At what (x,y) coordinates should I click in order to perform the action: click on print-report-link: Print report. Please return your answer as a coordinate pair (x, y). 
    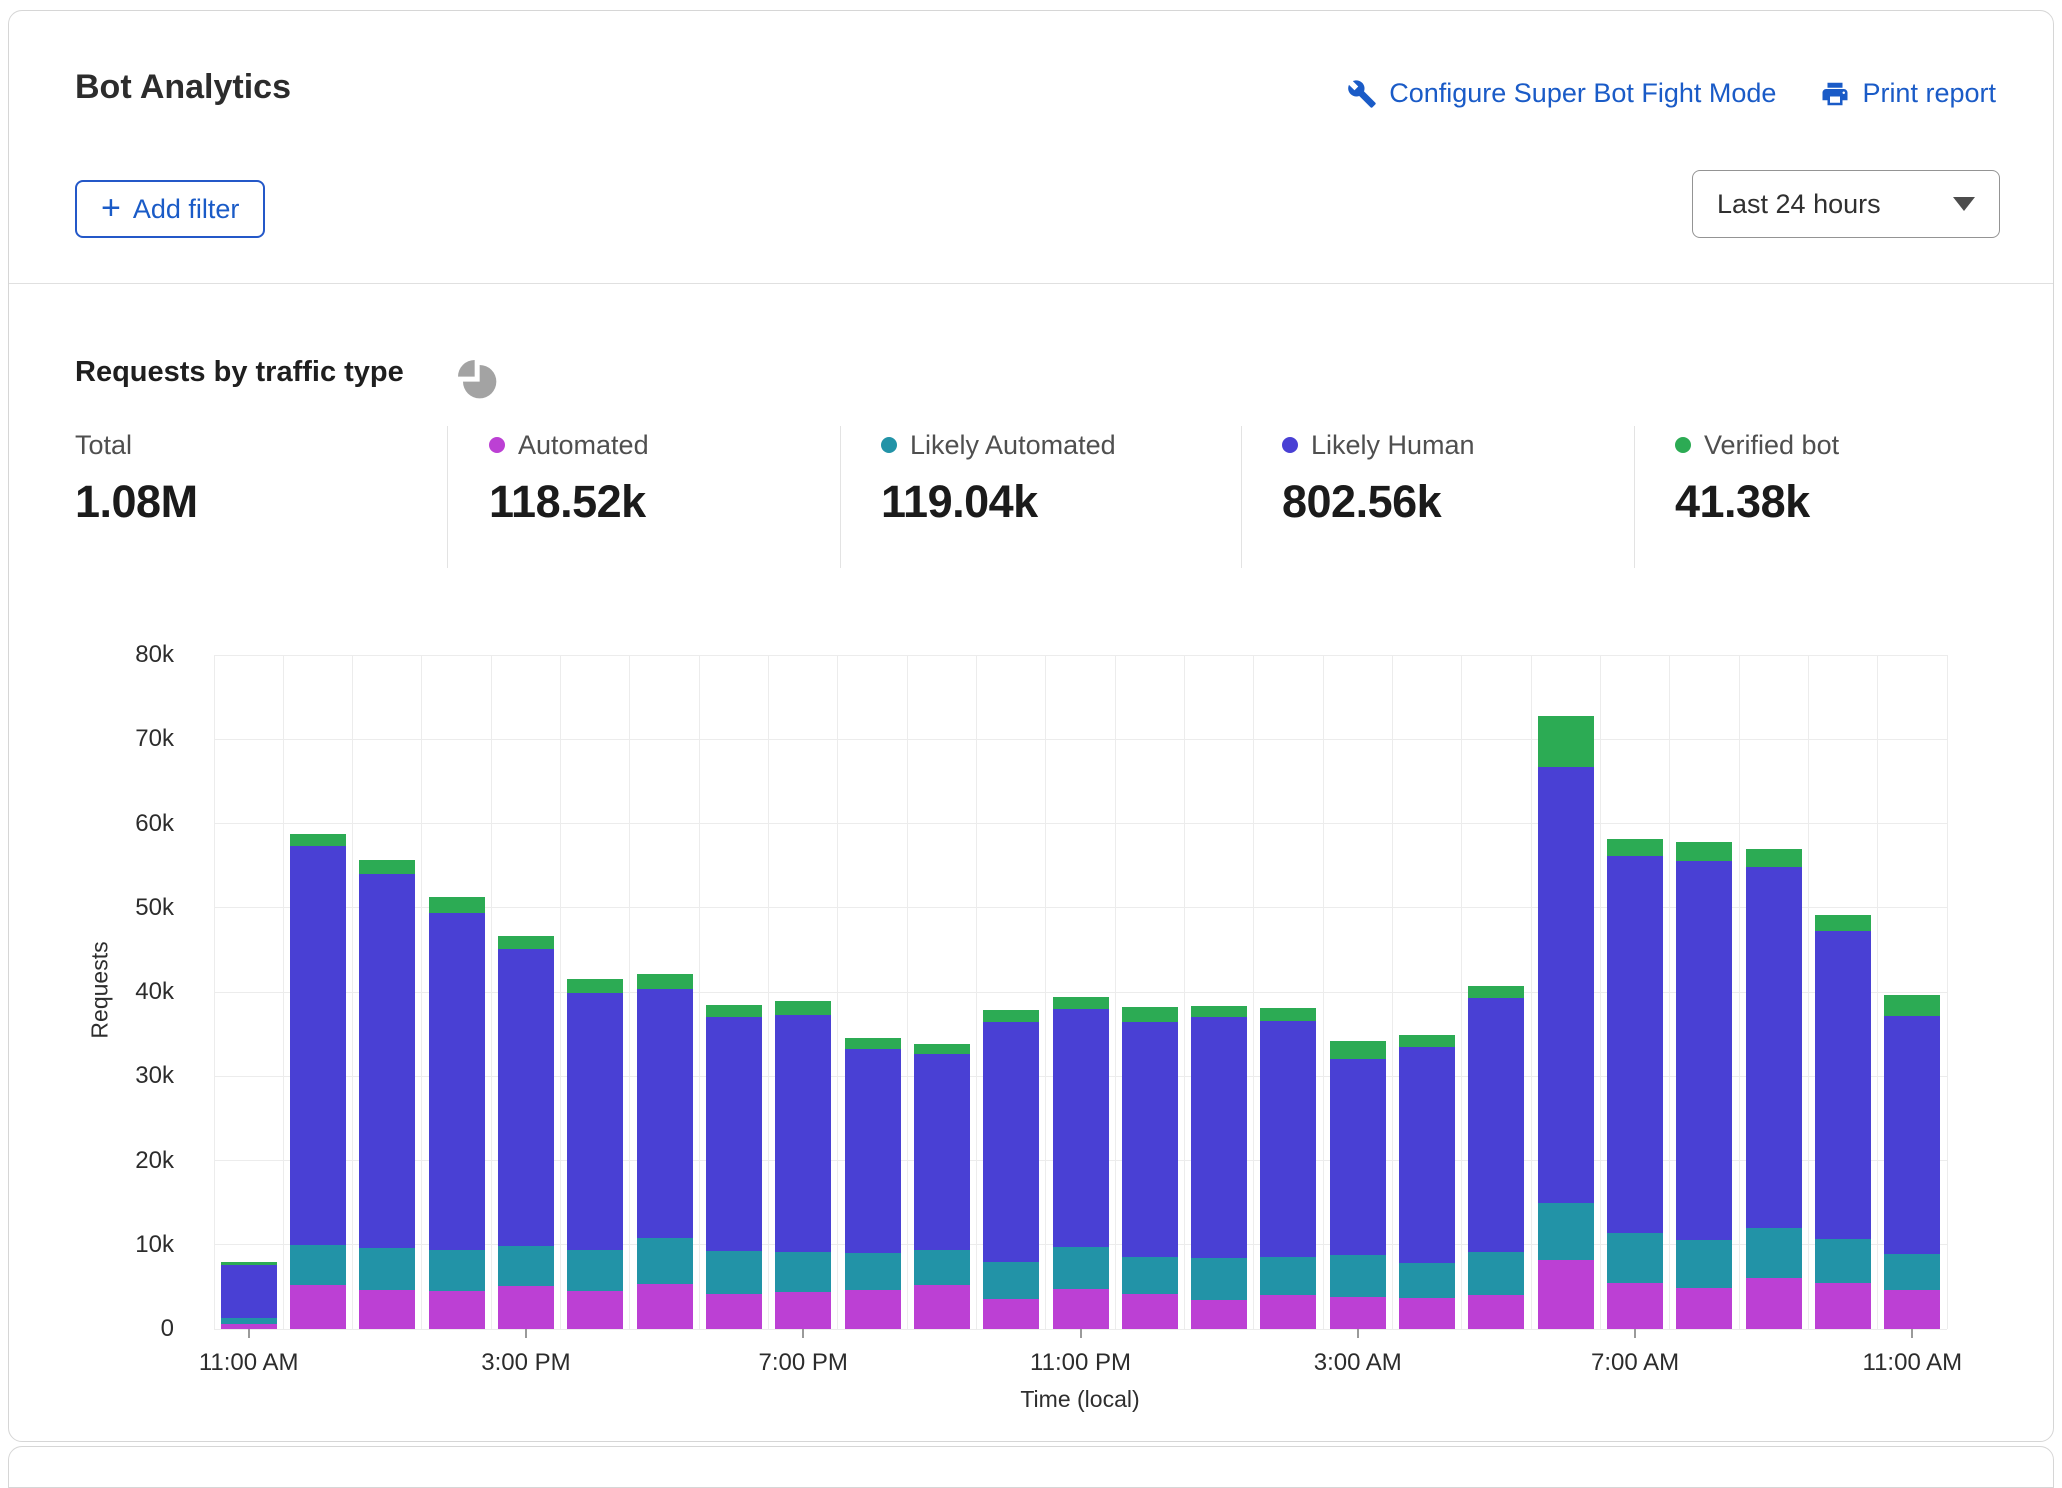
    Looking at the image, I should click on (1908, 93).